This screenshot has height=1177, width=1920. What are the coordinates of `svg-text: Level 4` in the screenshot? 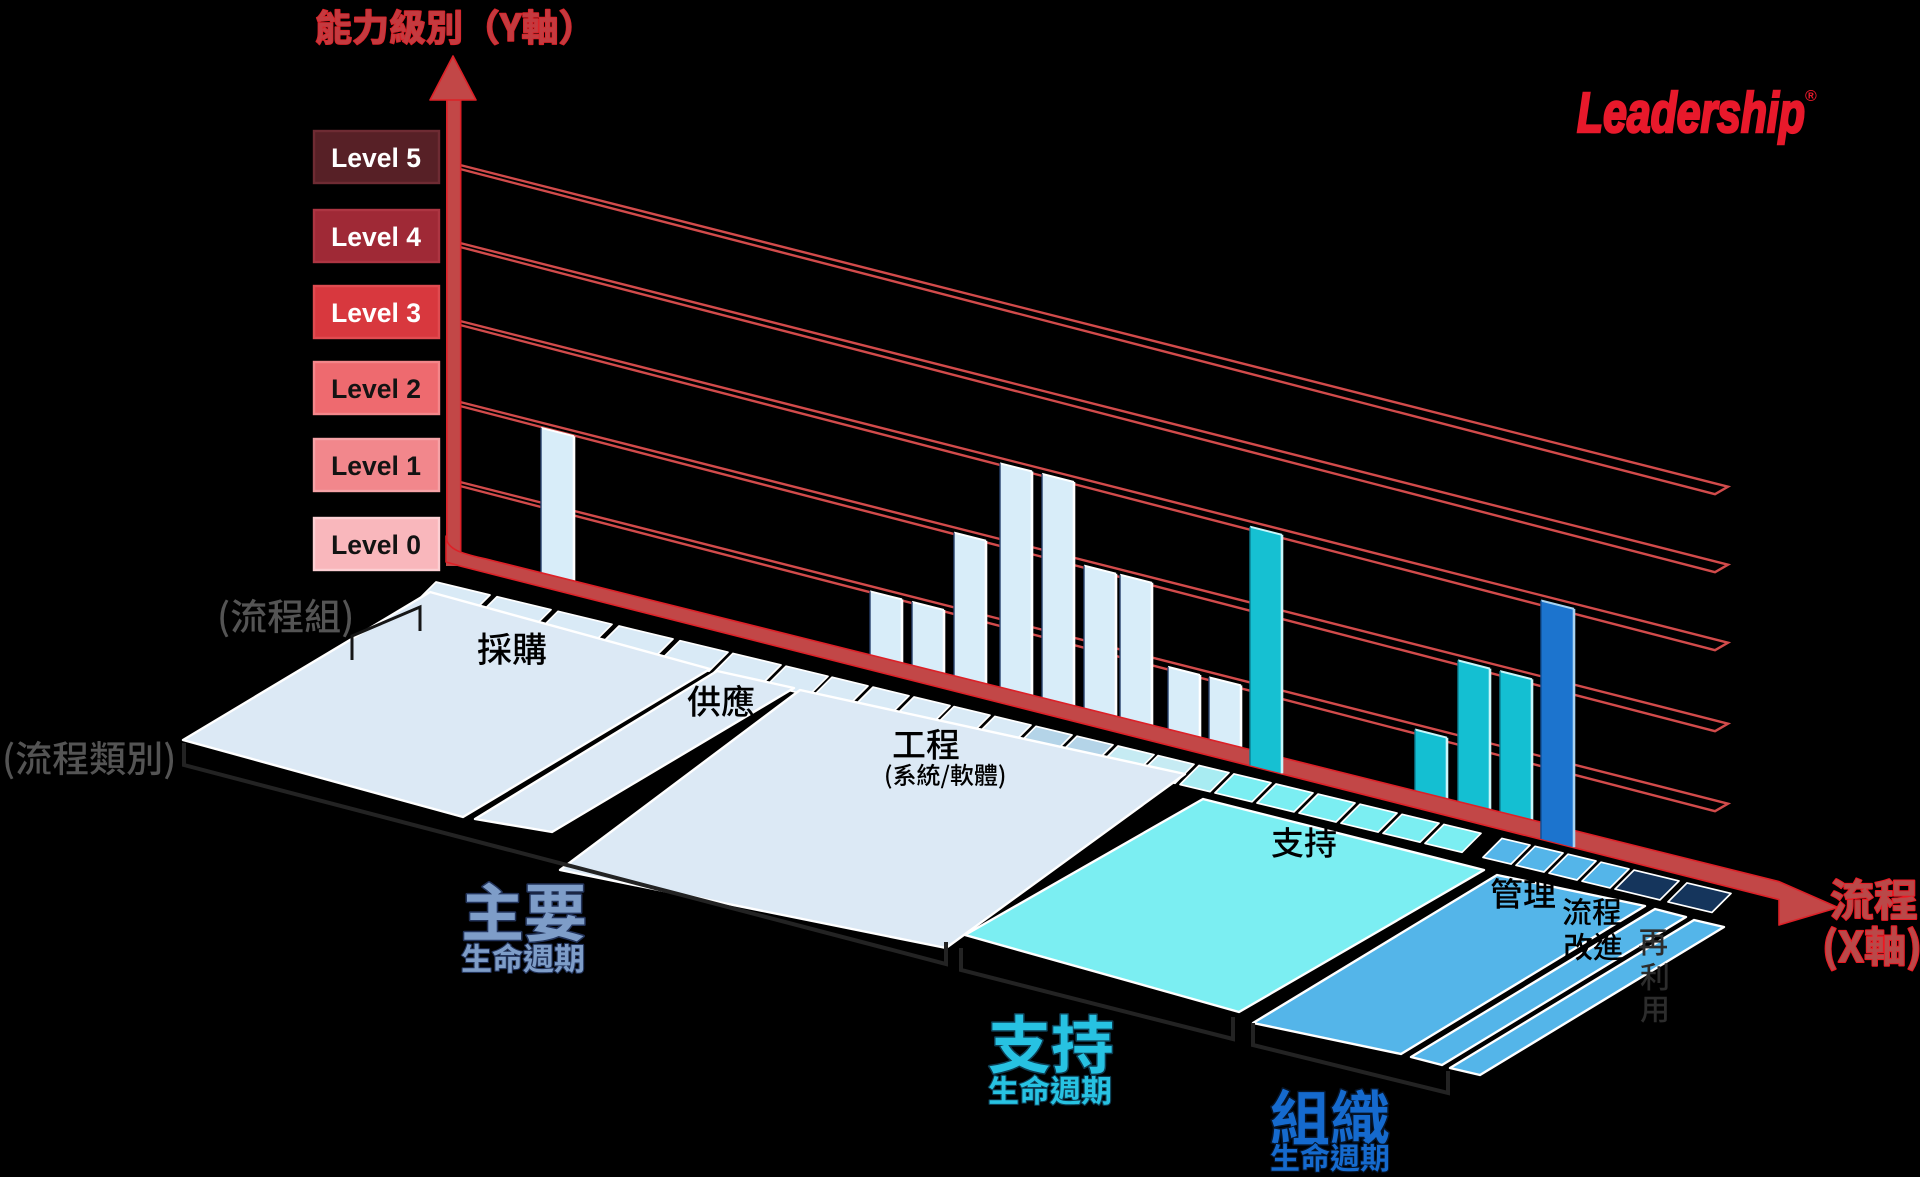 It's located at (376, 237).